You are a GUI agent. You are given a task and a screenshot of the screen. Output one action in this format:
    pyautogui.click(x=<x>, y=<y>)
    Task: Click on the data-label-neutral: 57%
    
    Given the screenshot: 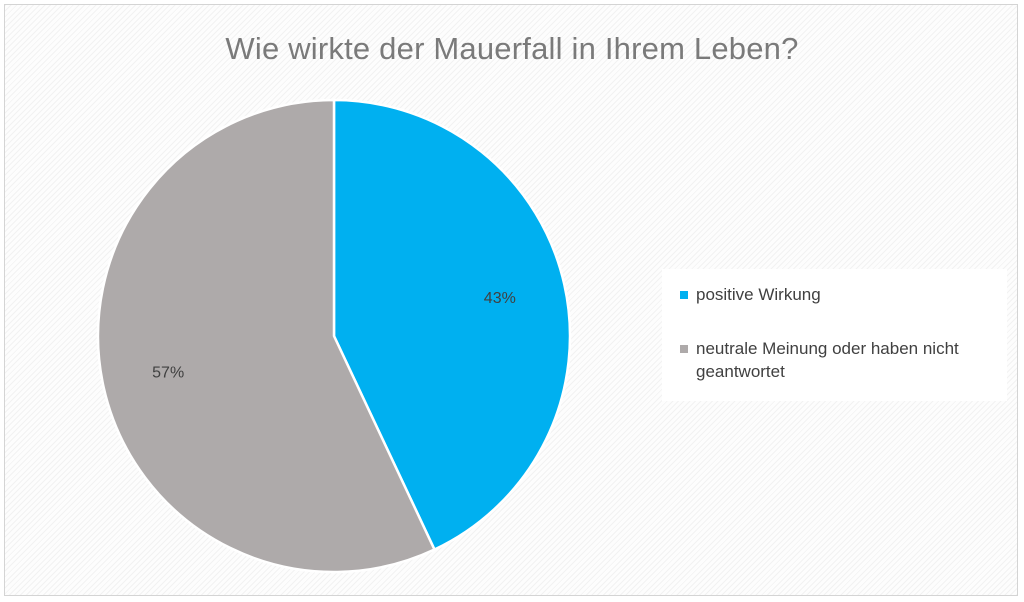 What is the action you would take?
    pyautogui.click(x=168, y=372)
    